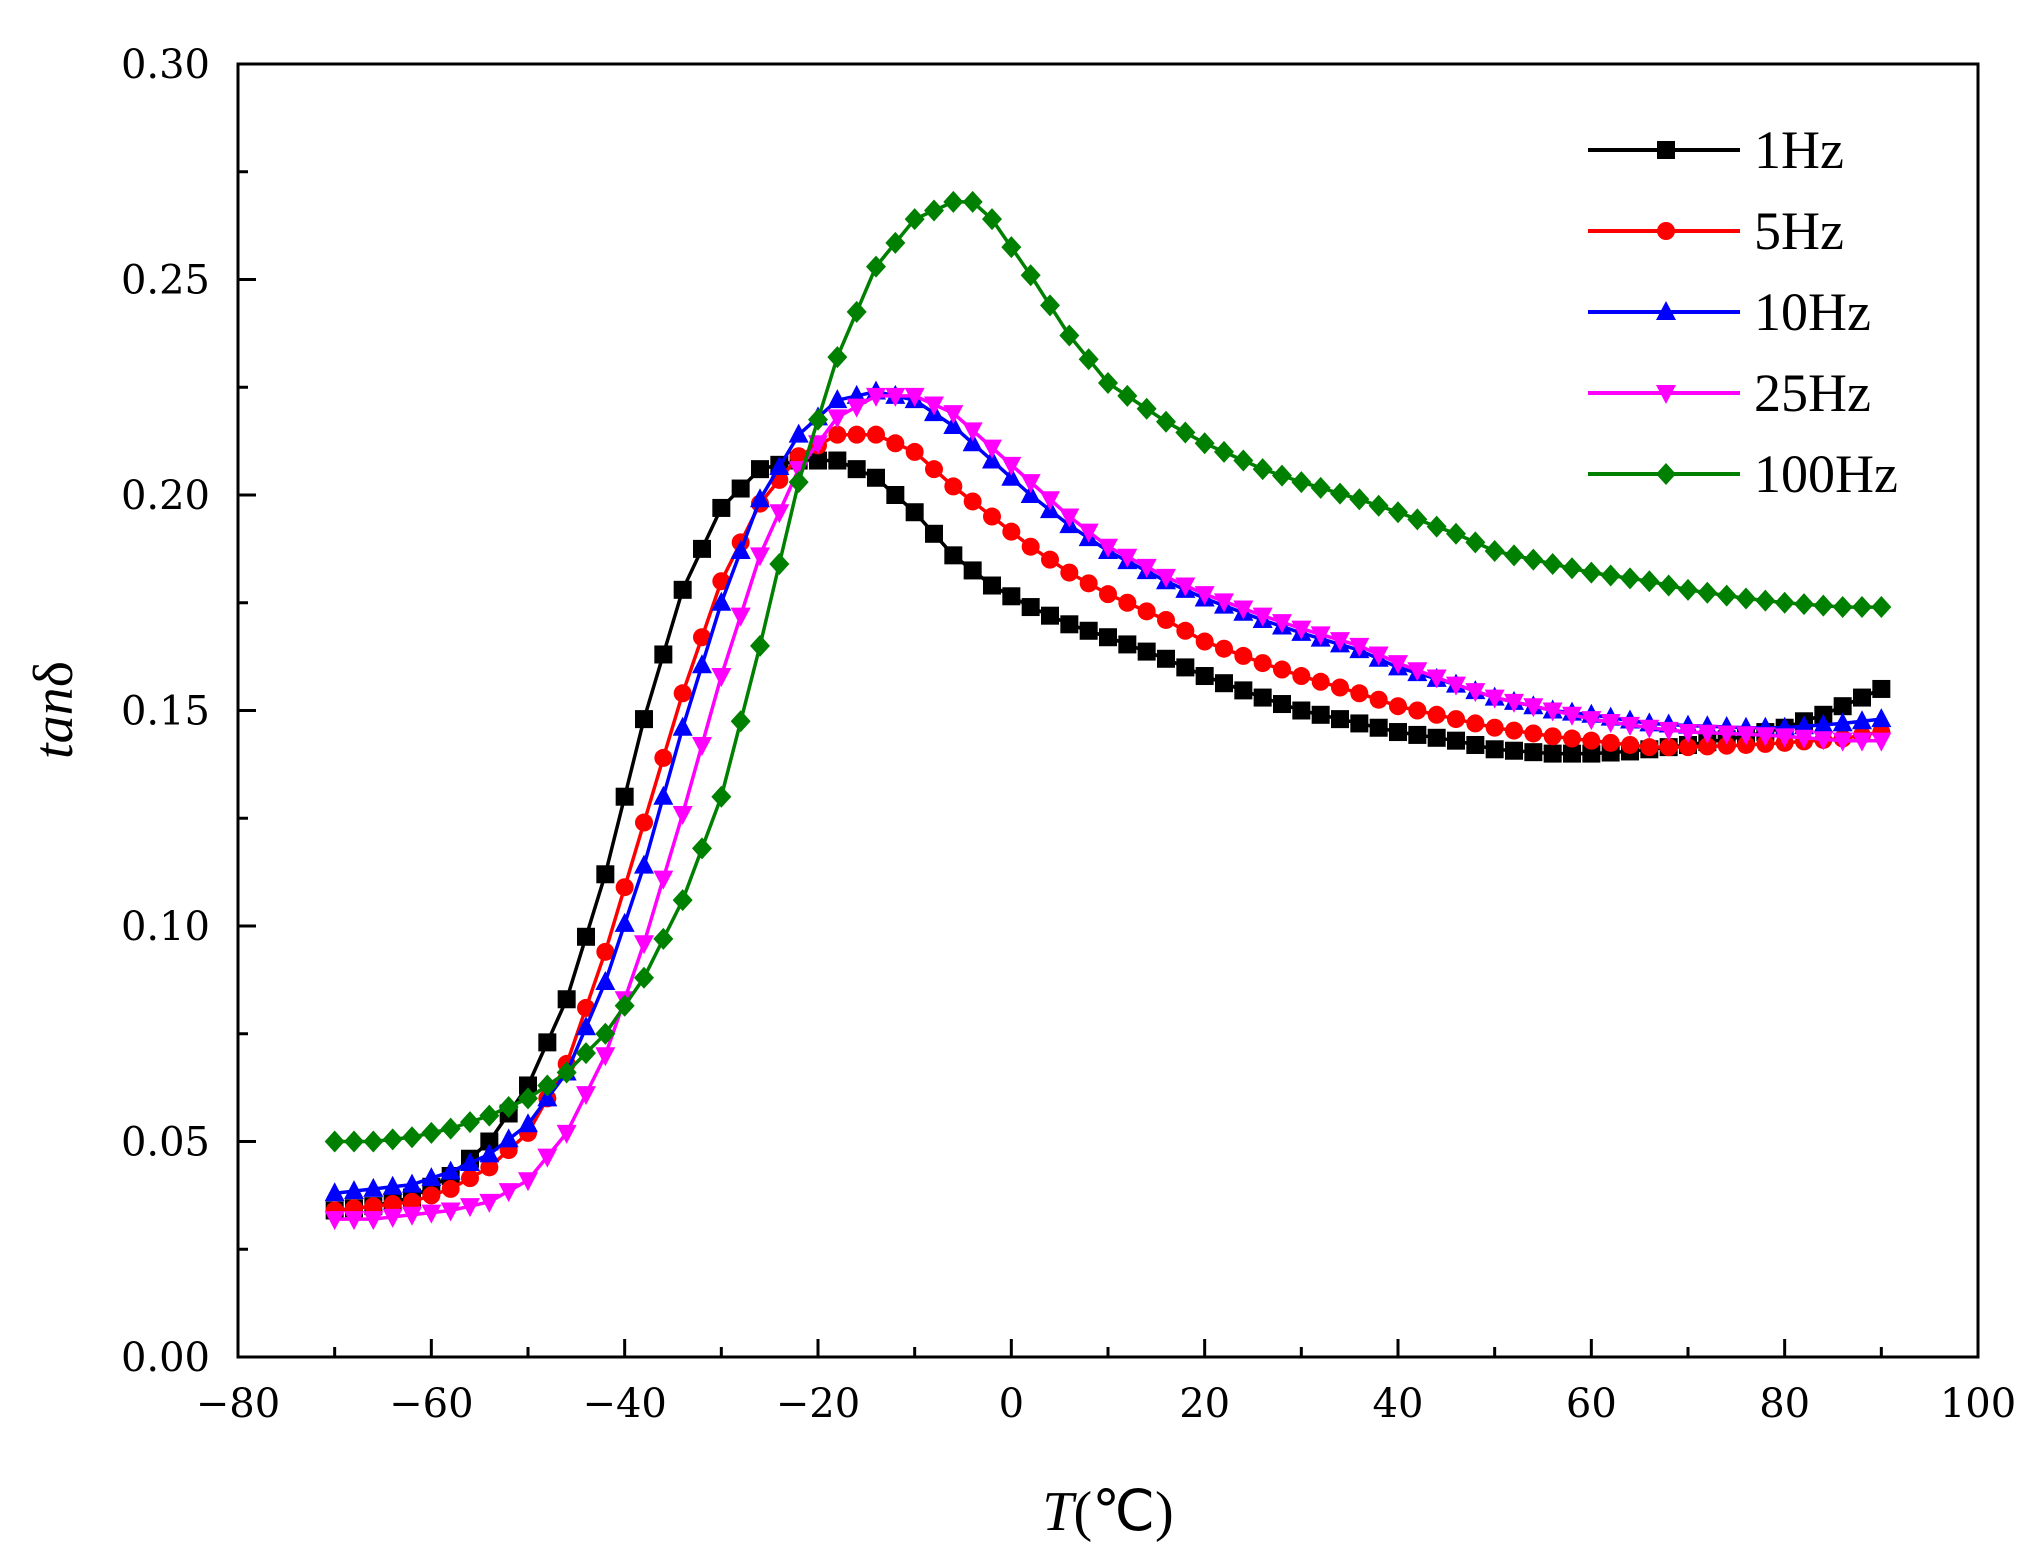 The height and width of the screenshot is (1557, 2031). I want to click on y-tick-label: 0.05, so click(165, 1143).